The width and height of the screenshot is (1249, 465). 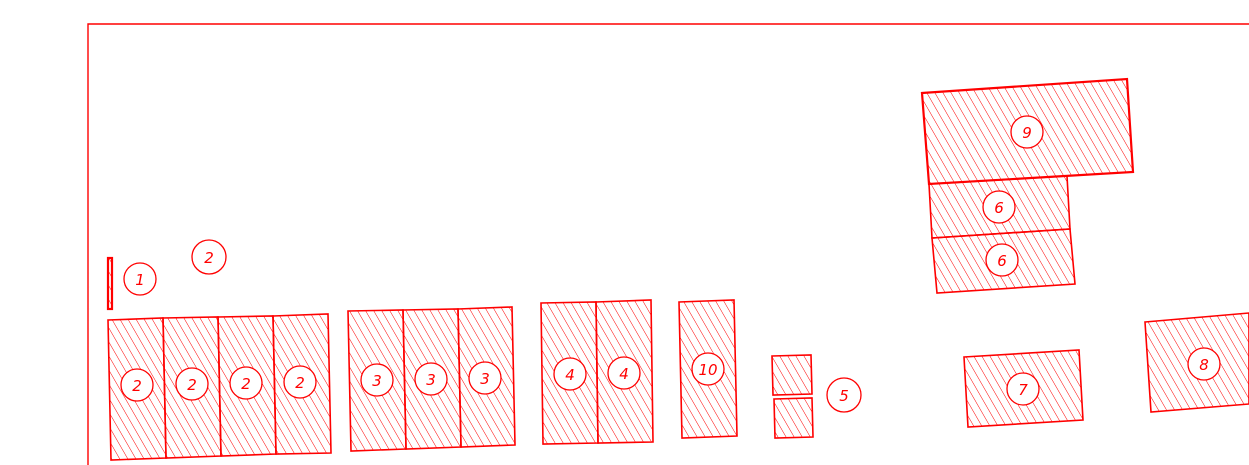 I want to click on callout-2a: 2, so click(x=137, y=385).